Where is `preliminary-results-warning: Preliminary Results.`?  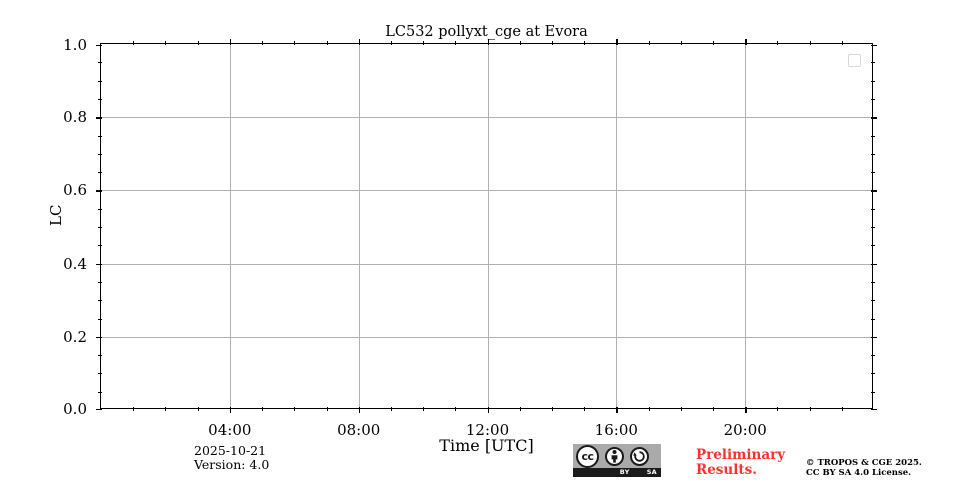 preliminary-results-warning: Preliminary Results. is located at coordinates (740, 463).